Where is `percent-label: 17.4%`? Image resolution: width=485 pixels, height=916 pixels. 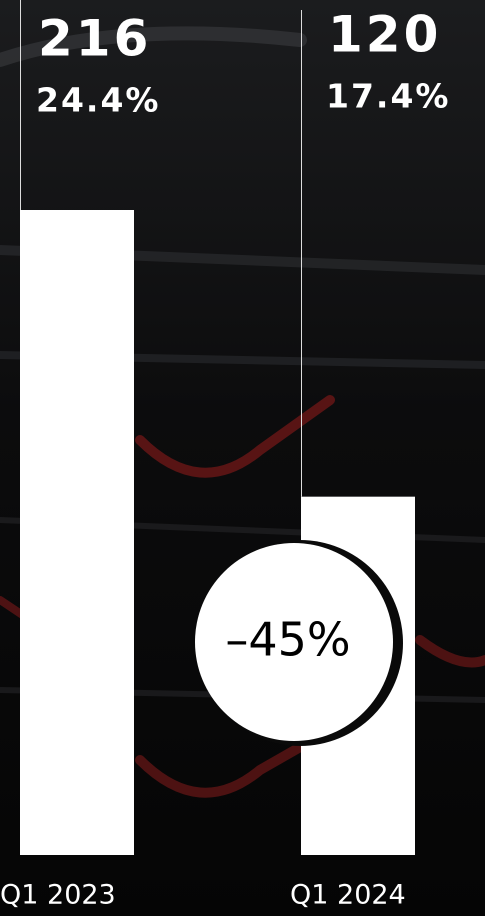
percent-label: 17.4% is located at coordinates (388, 96).